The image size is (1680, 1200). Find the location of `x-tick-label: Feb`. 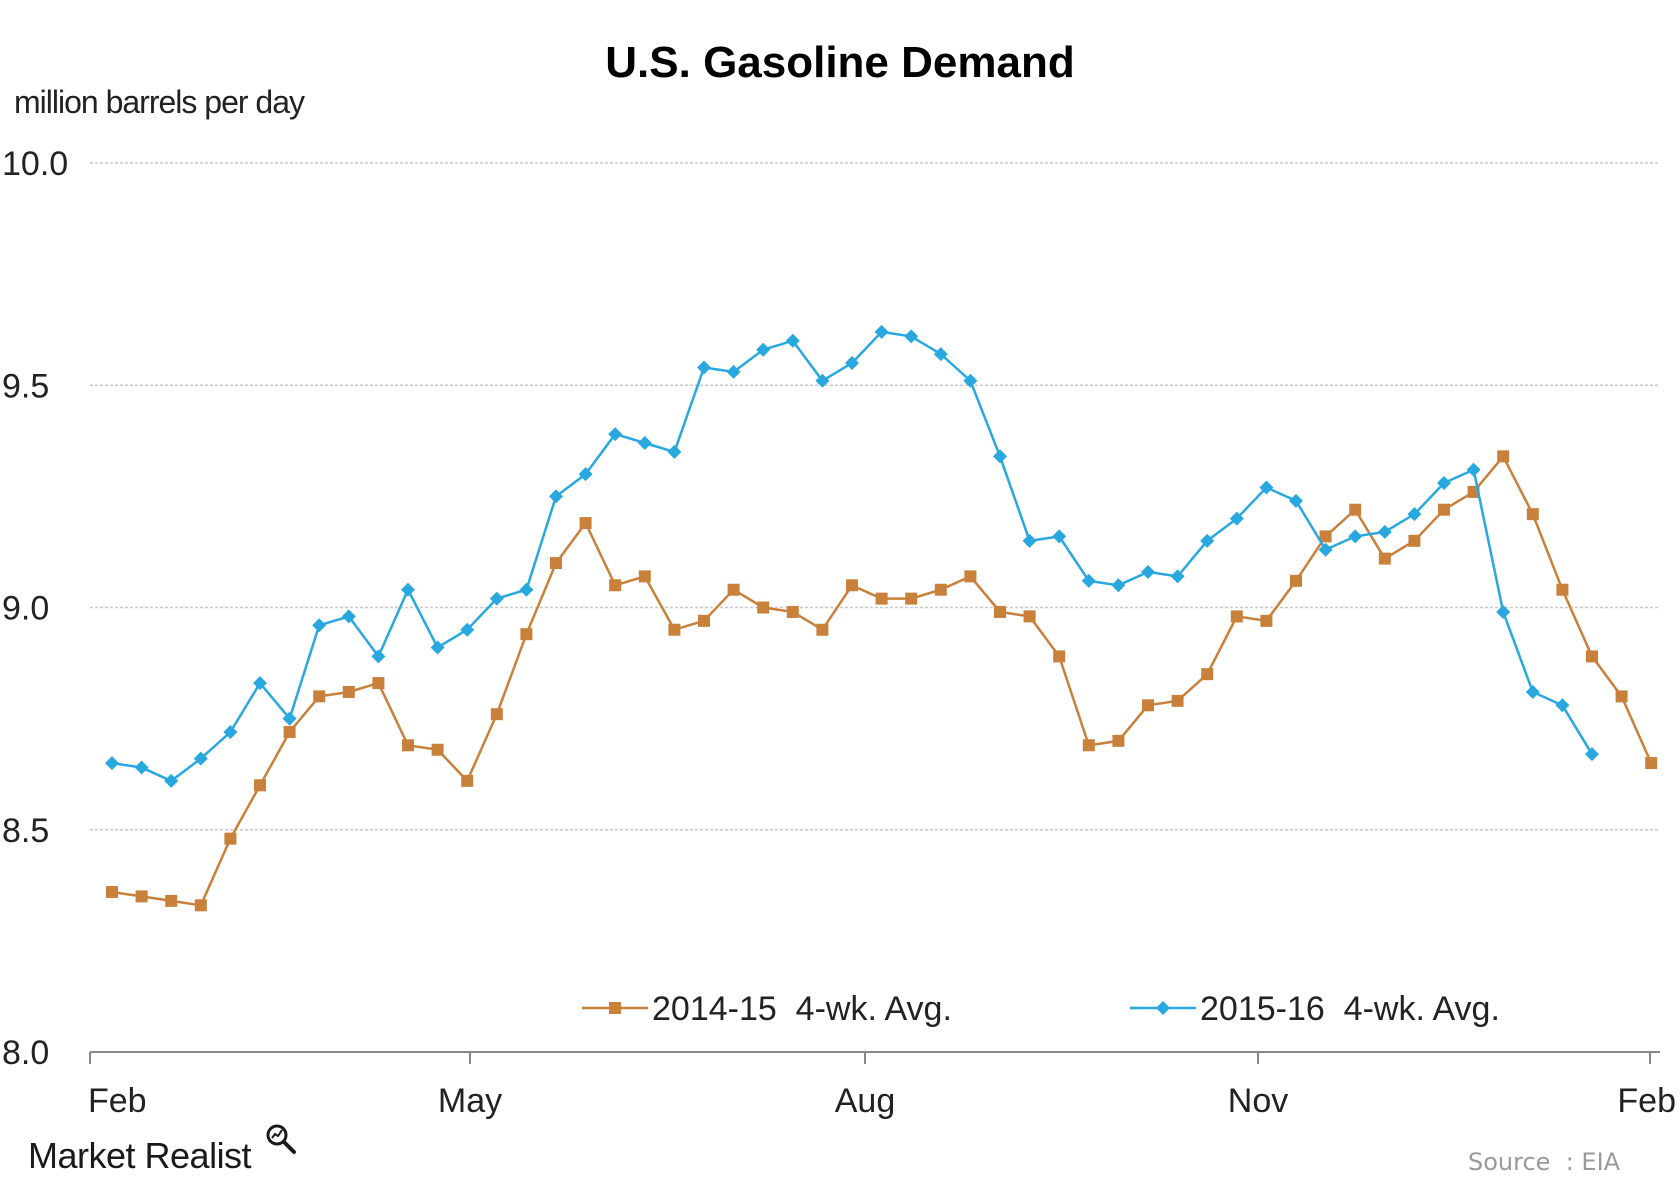

x-tick-label: Feb is located at coordinates (1646, 1101).